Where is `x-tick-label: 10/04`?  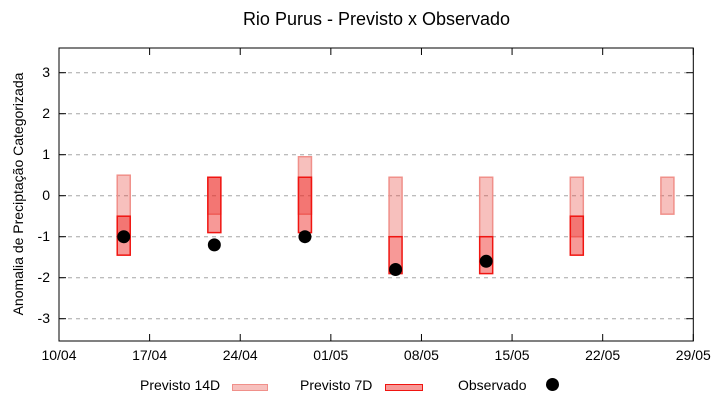 x-tick-label: 10/04 is located at coordinates (59, 355).